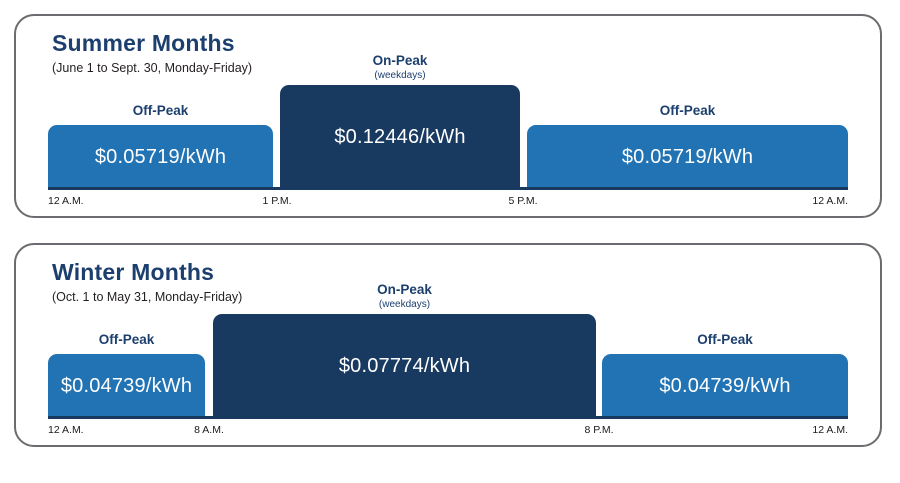  Describe the element at coordinates (209, 430) in the screenshot. I see `winter-tick-8am: 8 A.M.` at that location.